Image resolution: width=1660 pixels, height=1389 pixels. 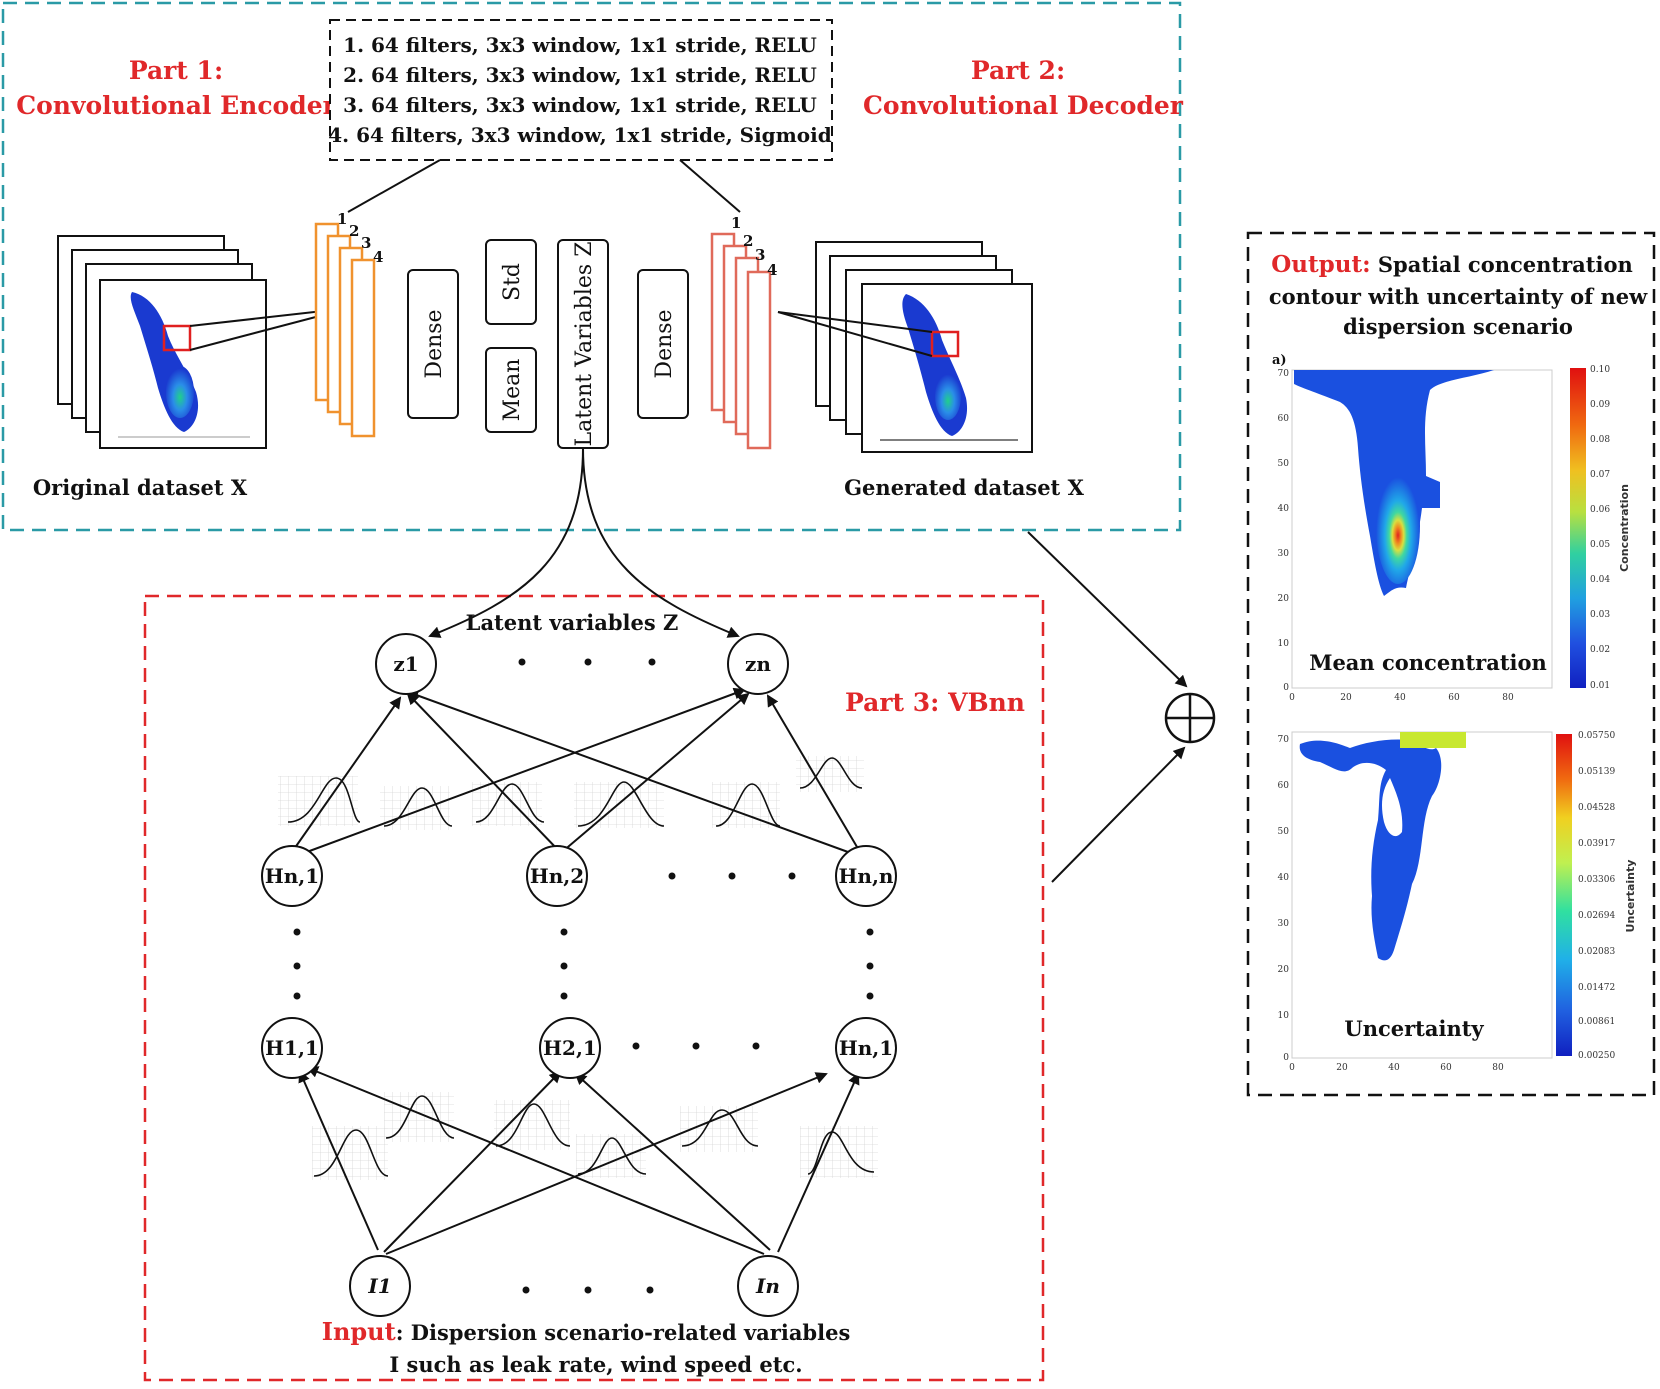 I want to click on mean-block, so click(x=511, y=390).